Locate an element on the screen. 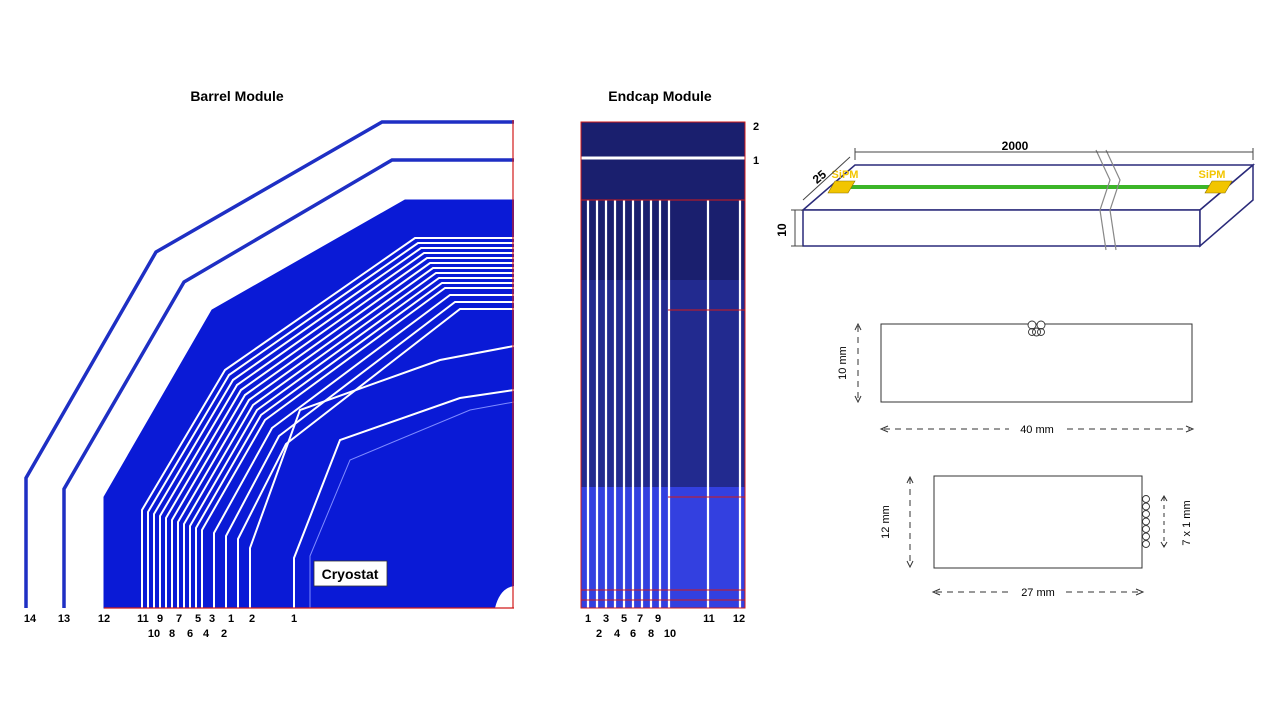 Image resolution: width=1280 pixels, height=720 pixels. barrel-layer-label: 9 is located at coordinates (160, 619).